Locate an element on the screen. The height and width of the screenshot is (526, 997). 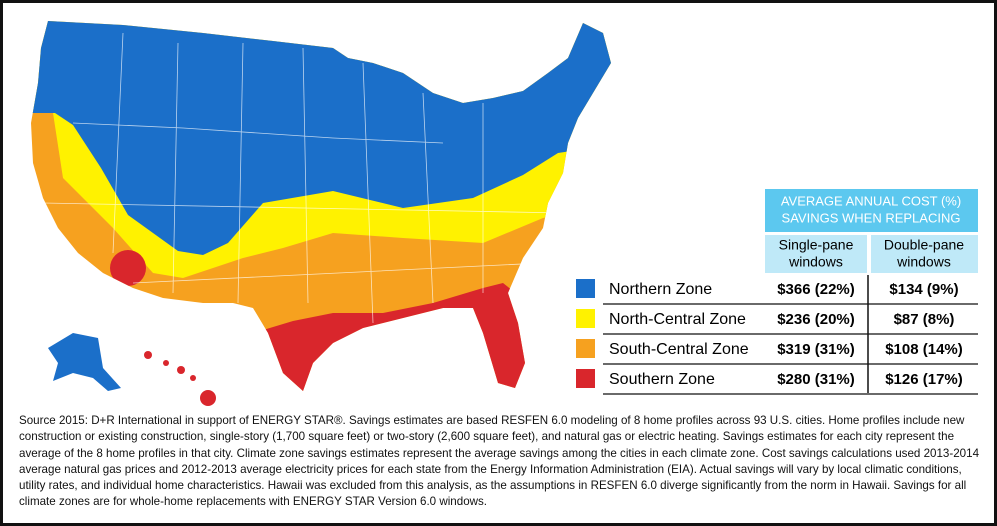
single-pane-savings: $280 (31%) is located at coordinates (816, 379).